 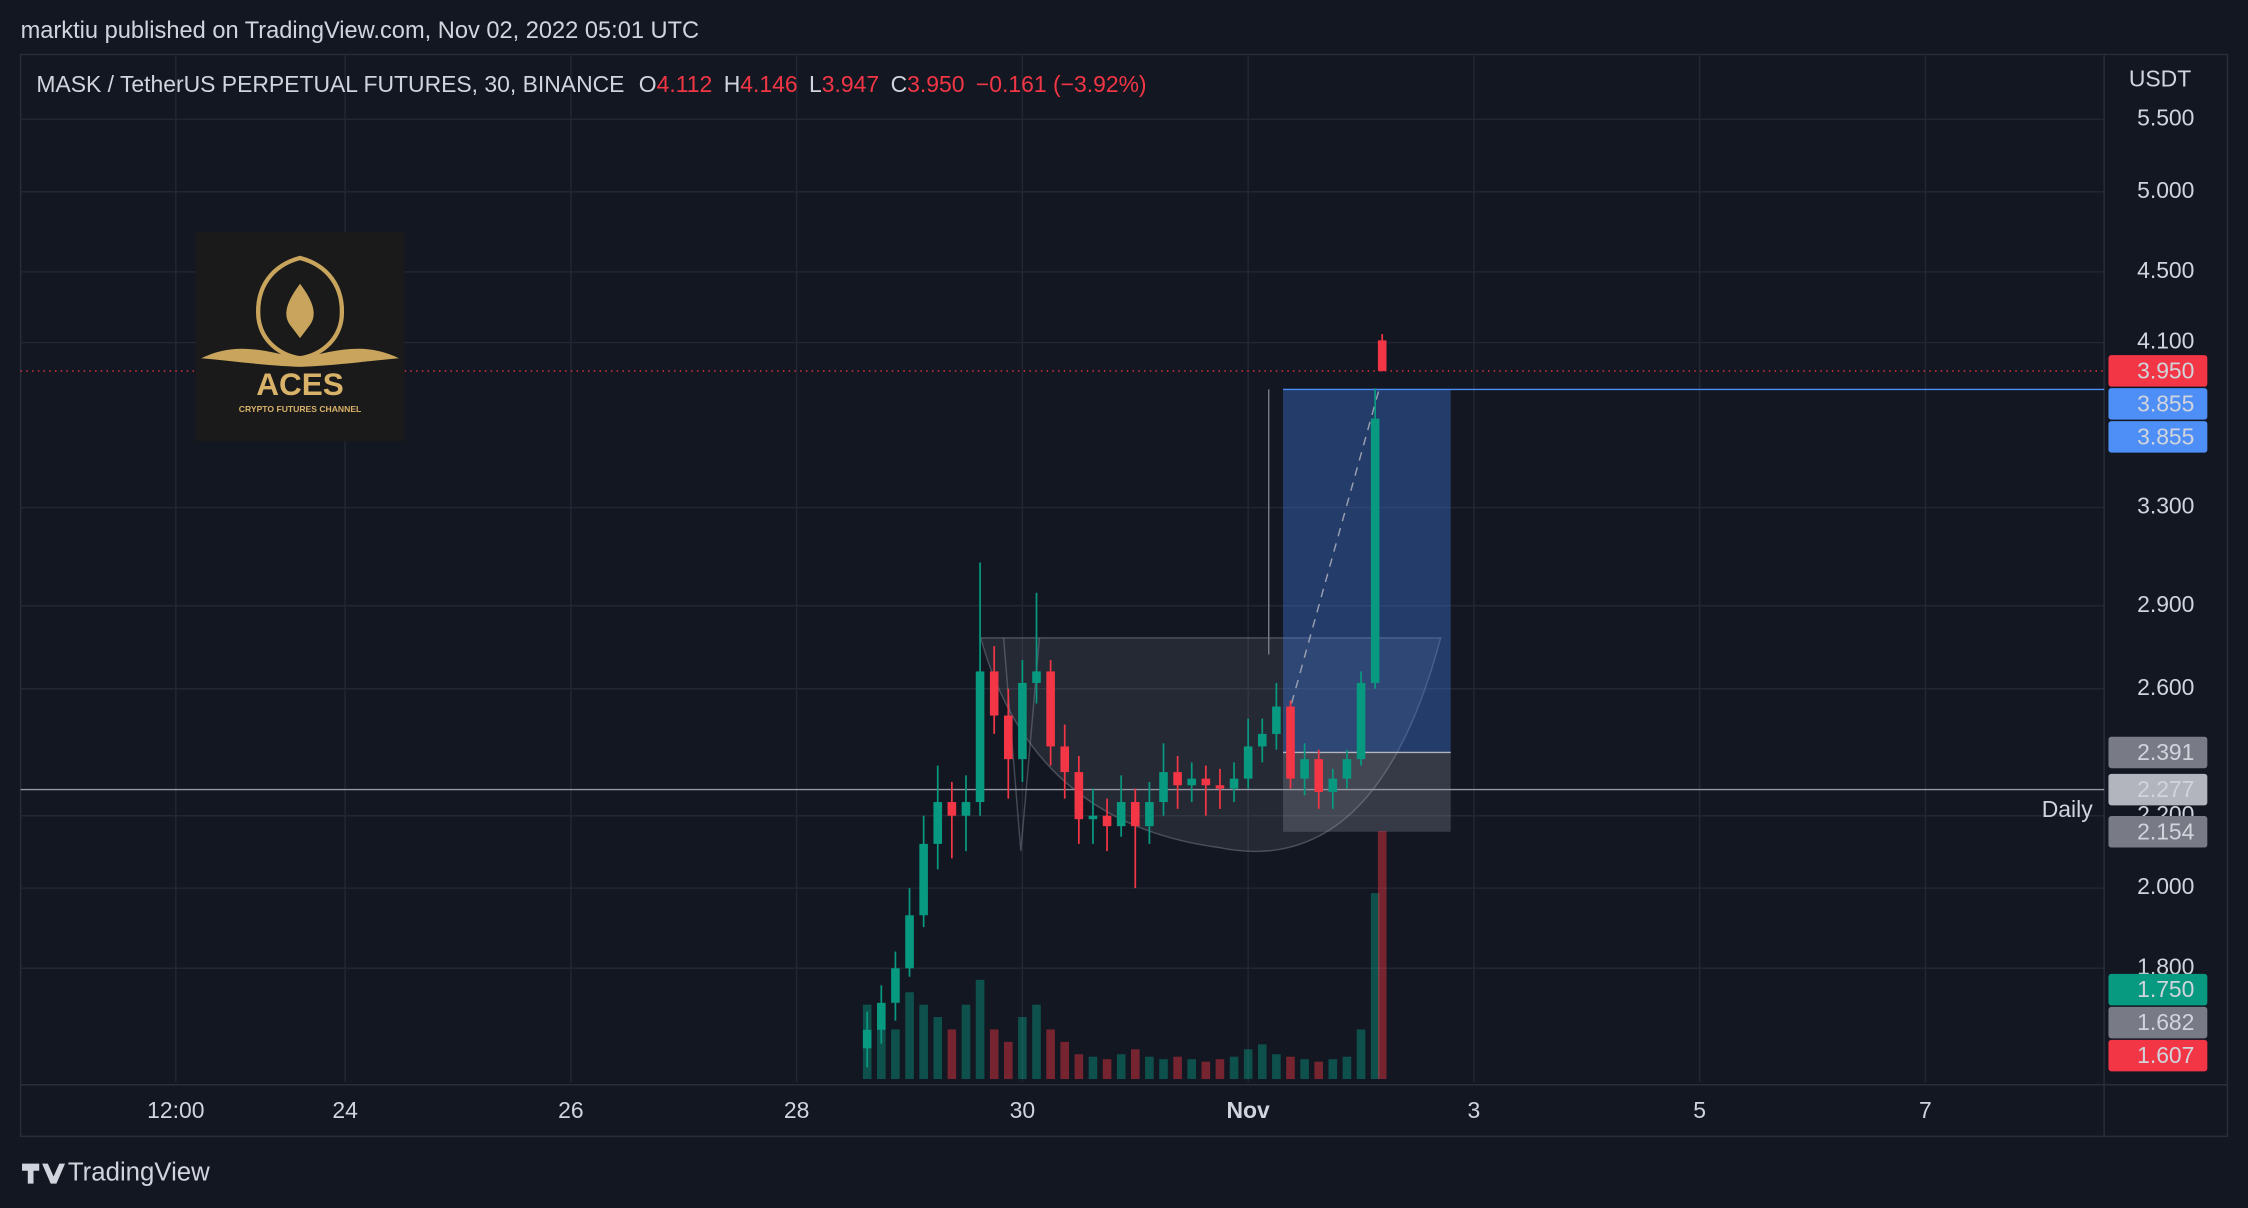 What do you see at coordinates (2165, 506) in the screenshot?
I see `y-tick-label: 3.300` at bounding box center [2165, 506].